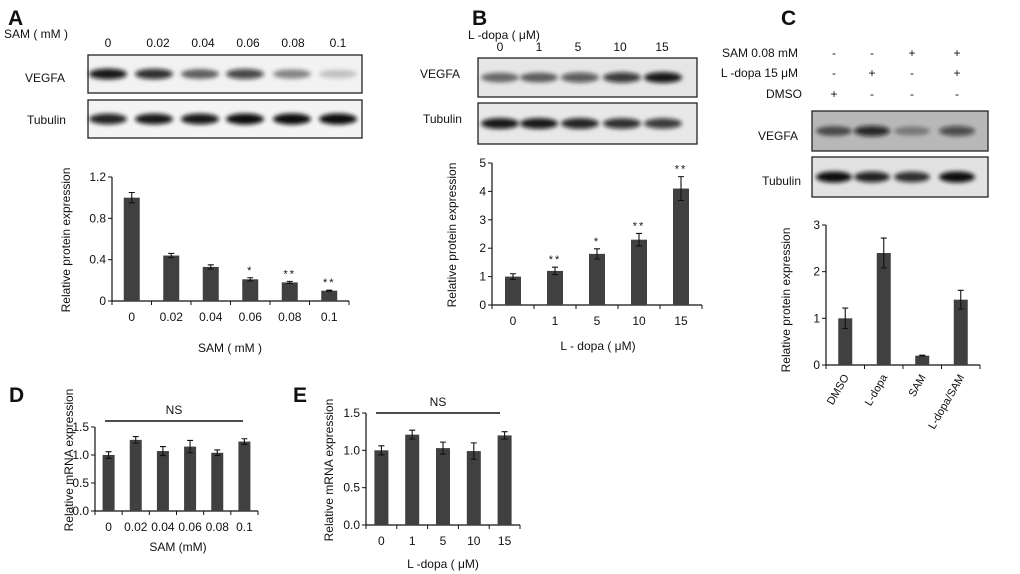  What do you see at coordinates (15, 18) in the screenshot?
I see `panel-a-letter: A` at bounding box center [15, 18].